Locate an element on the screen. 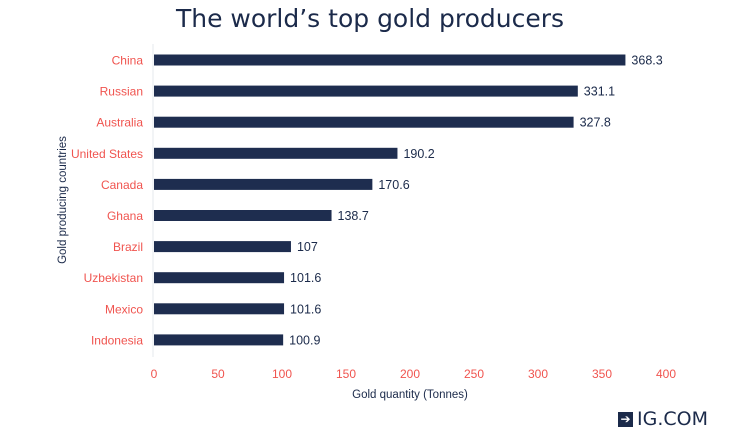  bar-uzbekistan is located at coordinates (219, 278).